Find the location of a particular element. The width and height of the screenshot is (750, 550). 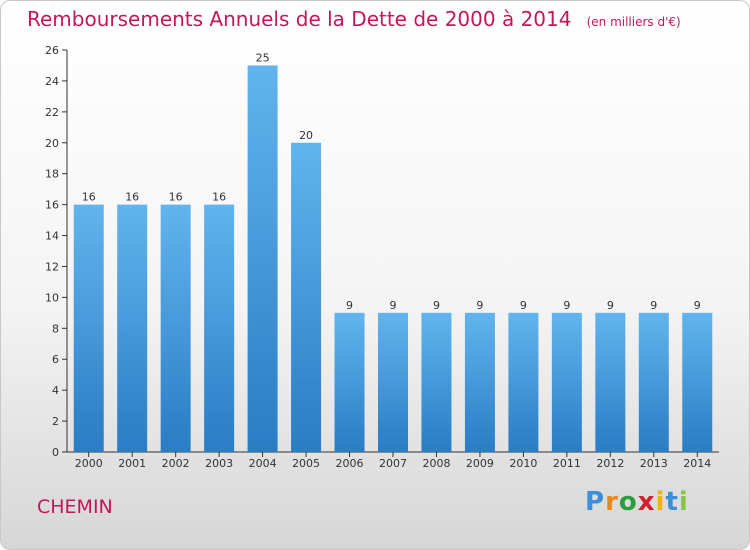

y-tick-label: 18 is located at coordinates (52, 174).